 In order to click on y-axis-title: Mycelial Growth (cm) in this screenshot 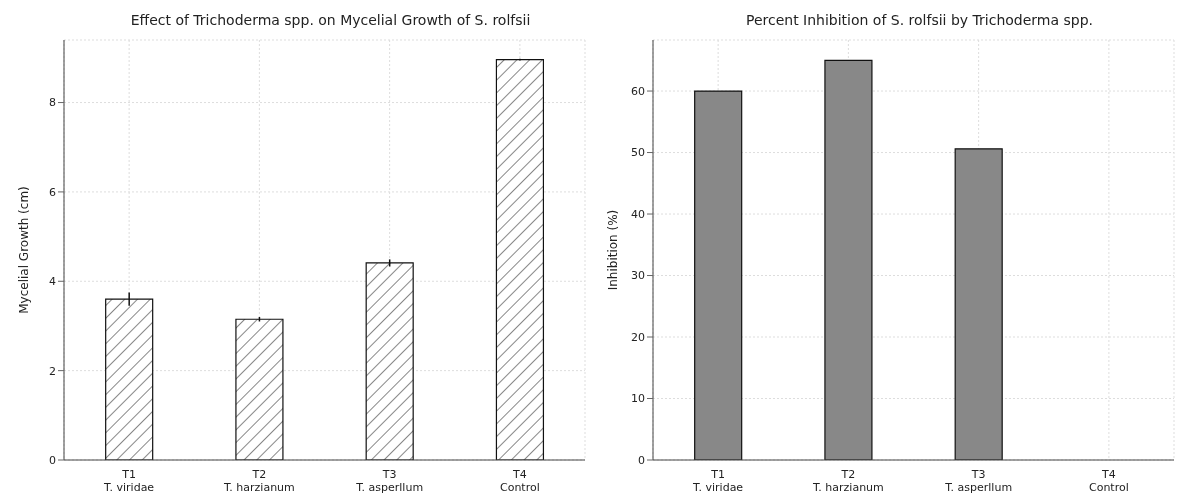, I will do `click(24, 250)`.